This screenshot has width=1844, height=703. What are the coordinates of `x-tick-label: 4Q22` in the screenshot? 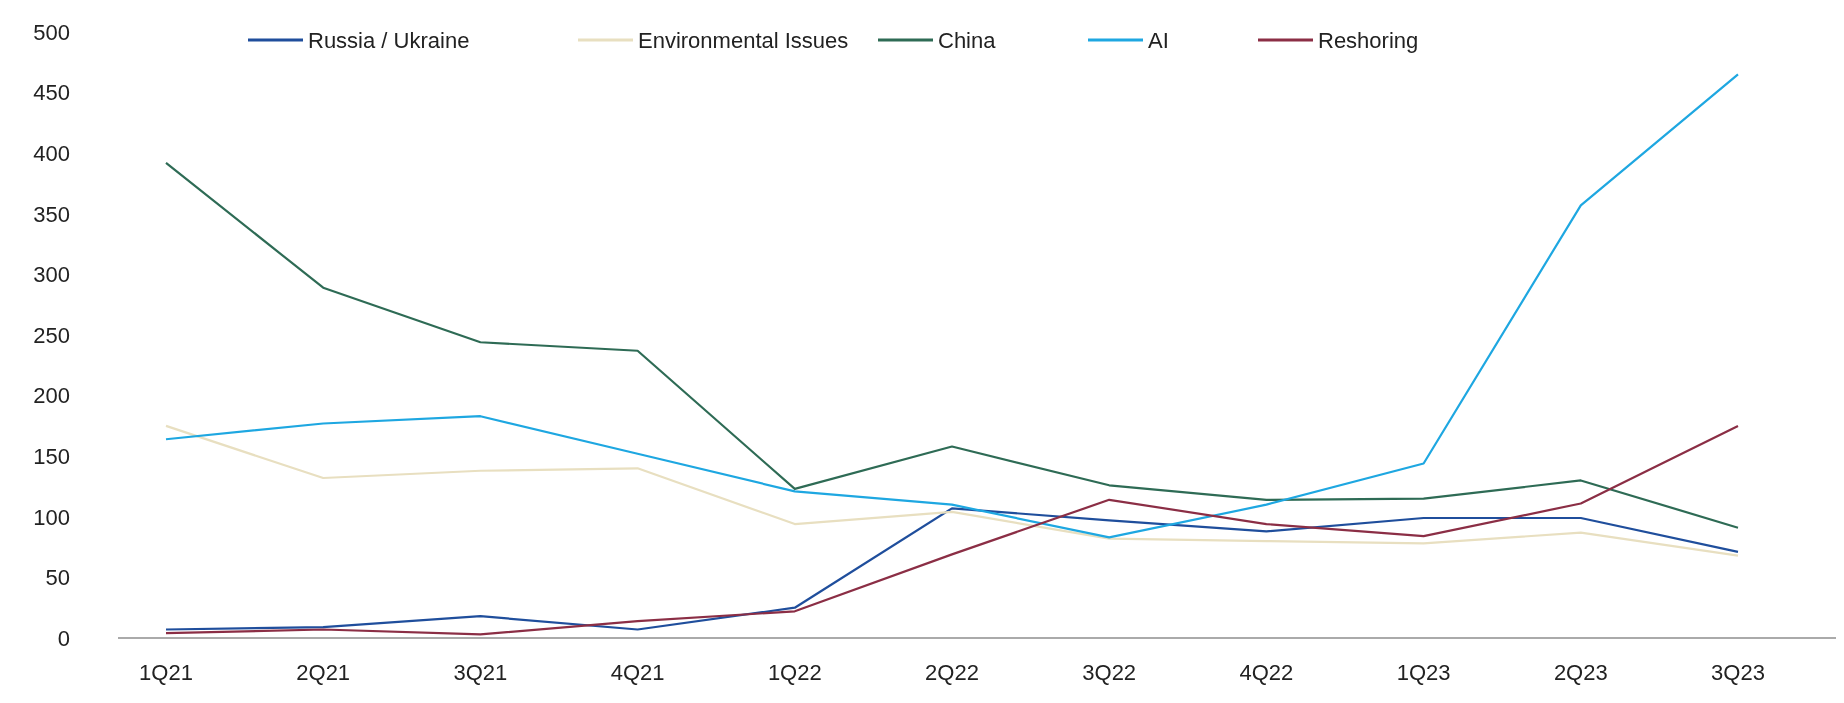 It's located at (1266, 672).